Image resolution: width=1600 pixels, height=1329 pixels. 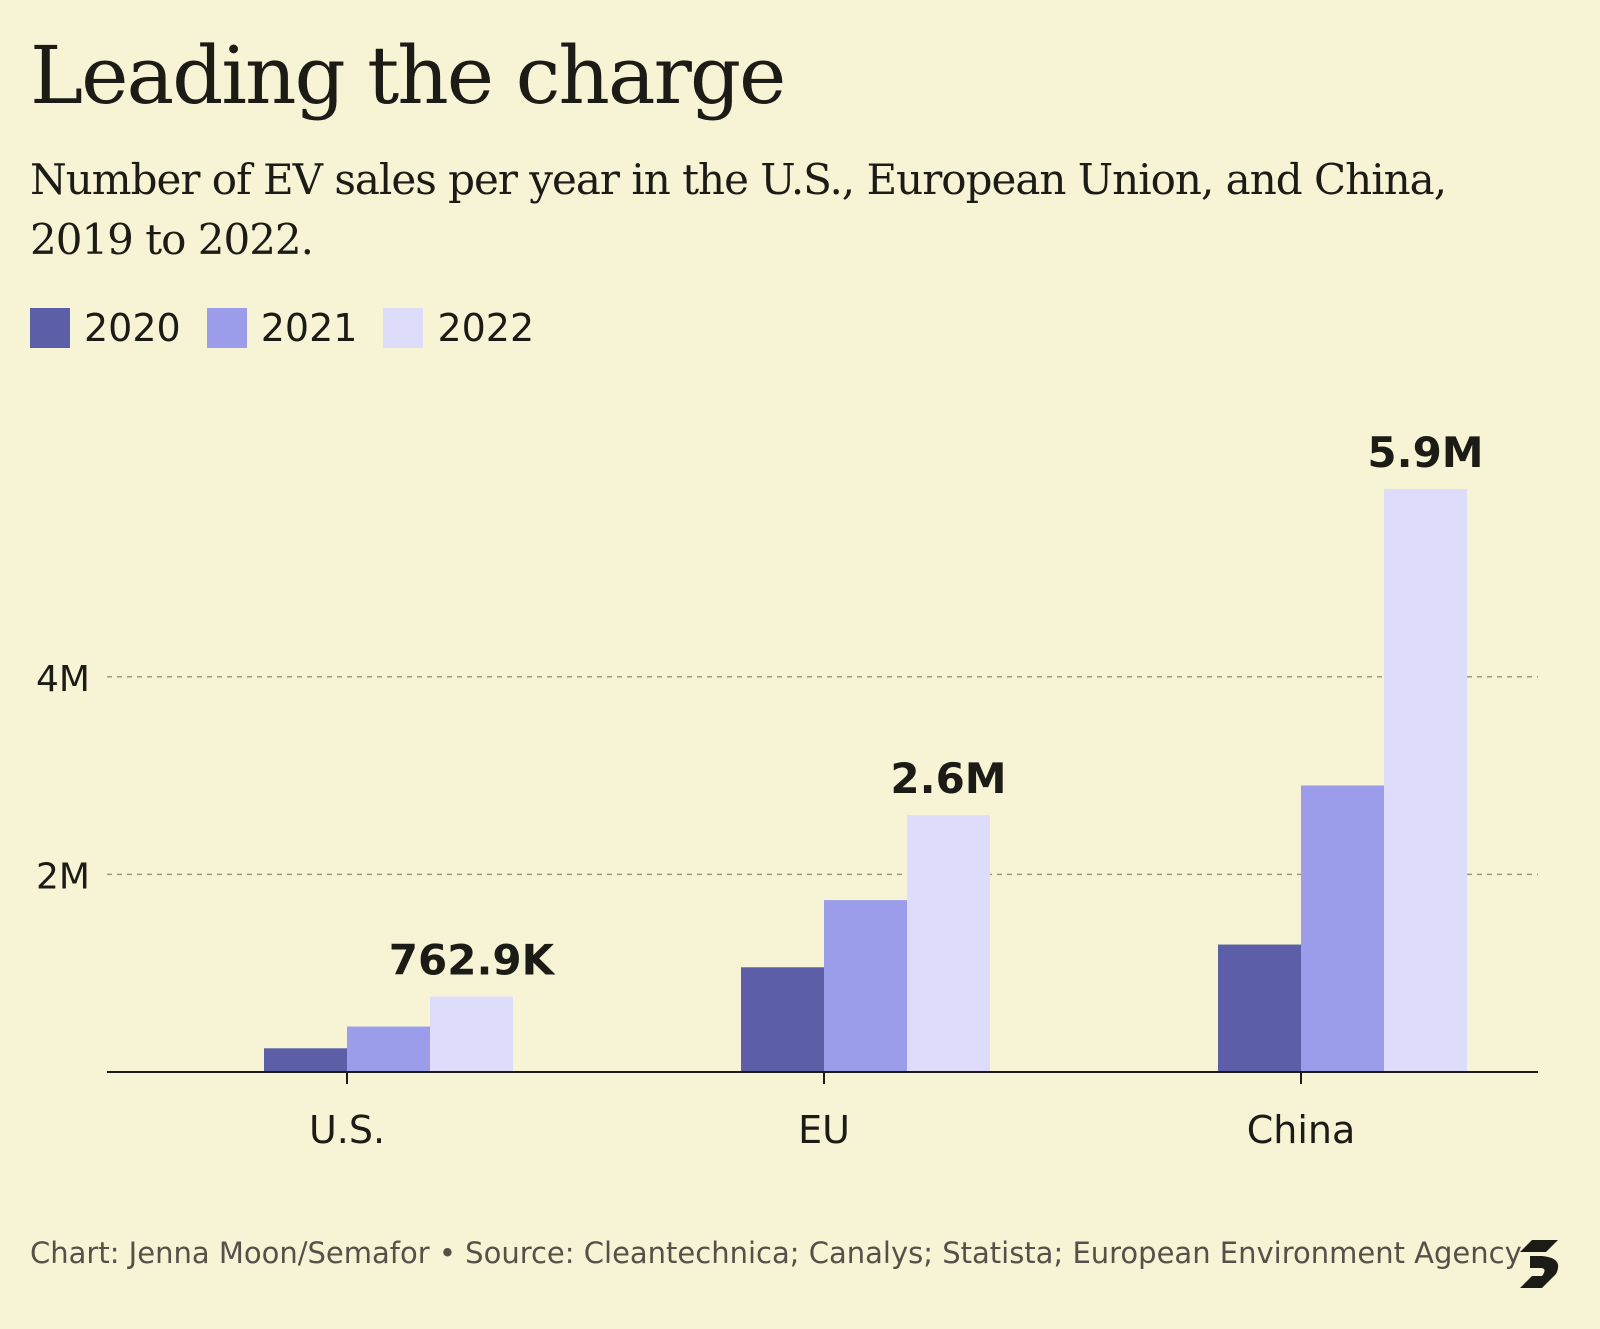 I want to click on bar-us-2022, so click(x=471, y=1034).